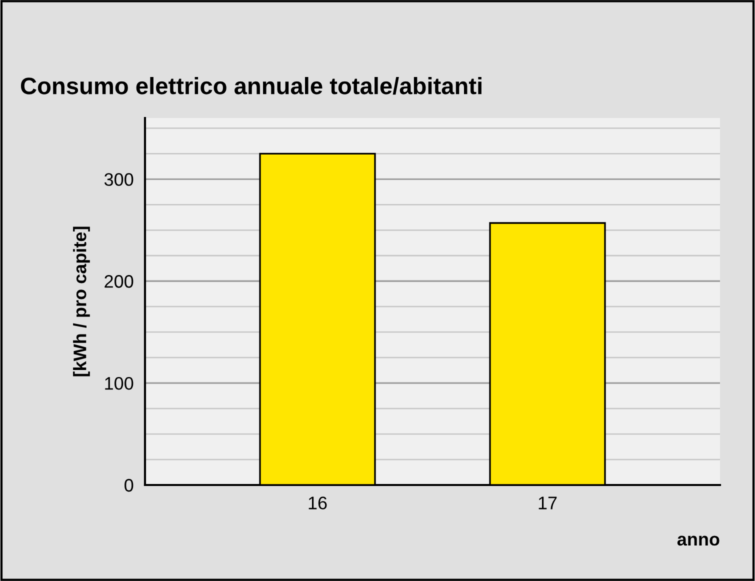  I want to click on x-tick-label: 17, so click(547, 503).